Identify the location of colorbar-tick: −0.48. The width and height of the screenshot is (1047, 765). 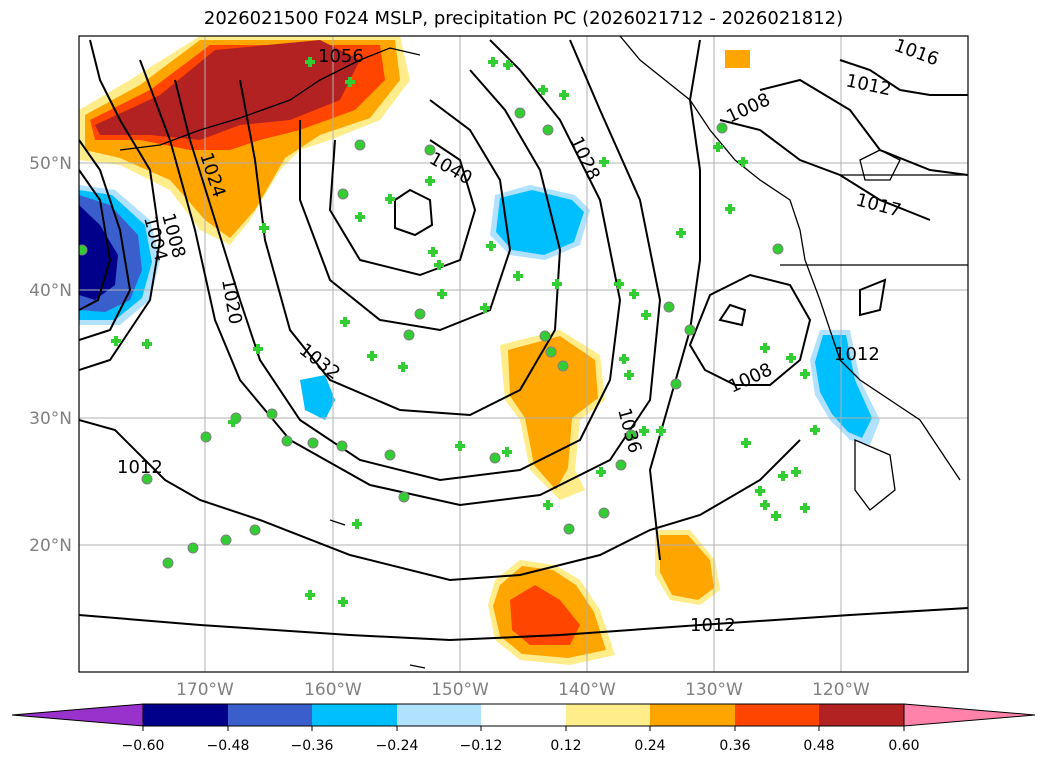
(228, 746).